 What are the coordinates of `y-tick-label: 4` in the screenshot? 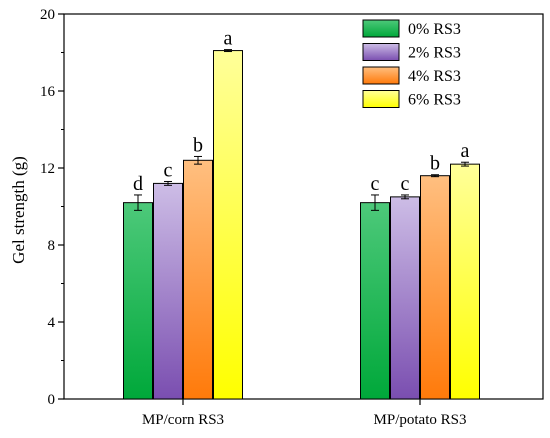 It's located at (52, 323).